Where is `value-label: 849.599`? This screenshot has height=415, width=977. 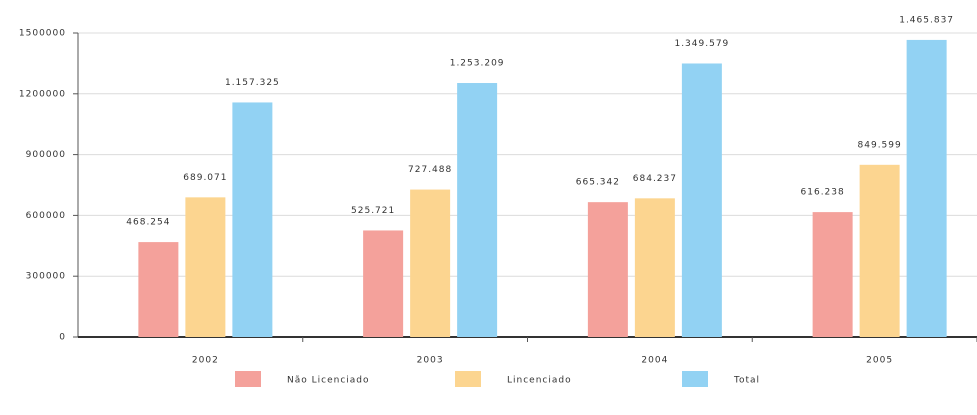
value-label: 849.599 is located at coordinates (880, 145).